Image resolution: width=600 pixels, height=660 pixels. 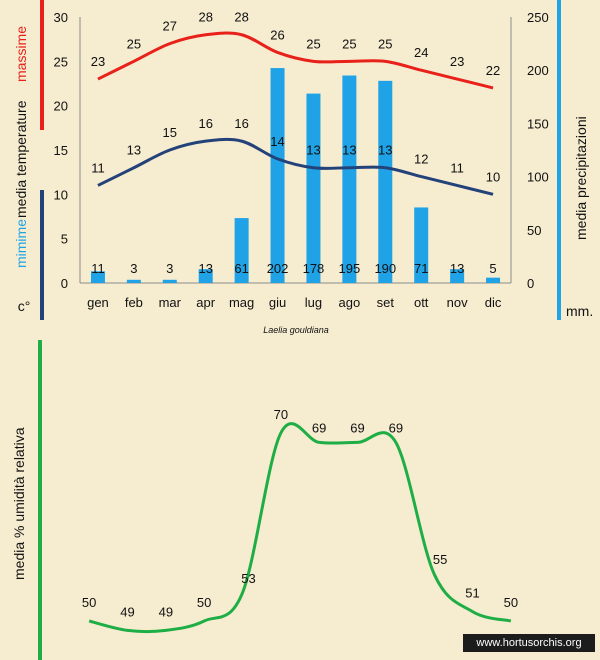 What do you see at coordinates (538, 123) in the screenshot?
I see `right-tick-label: 150` at bounding box center [538, 123].